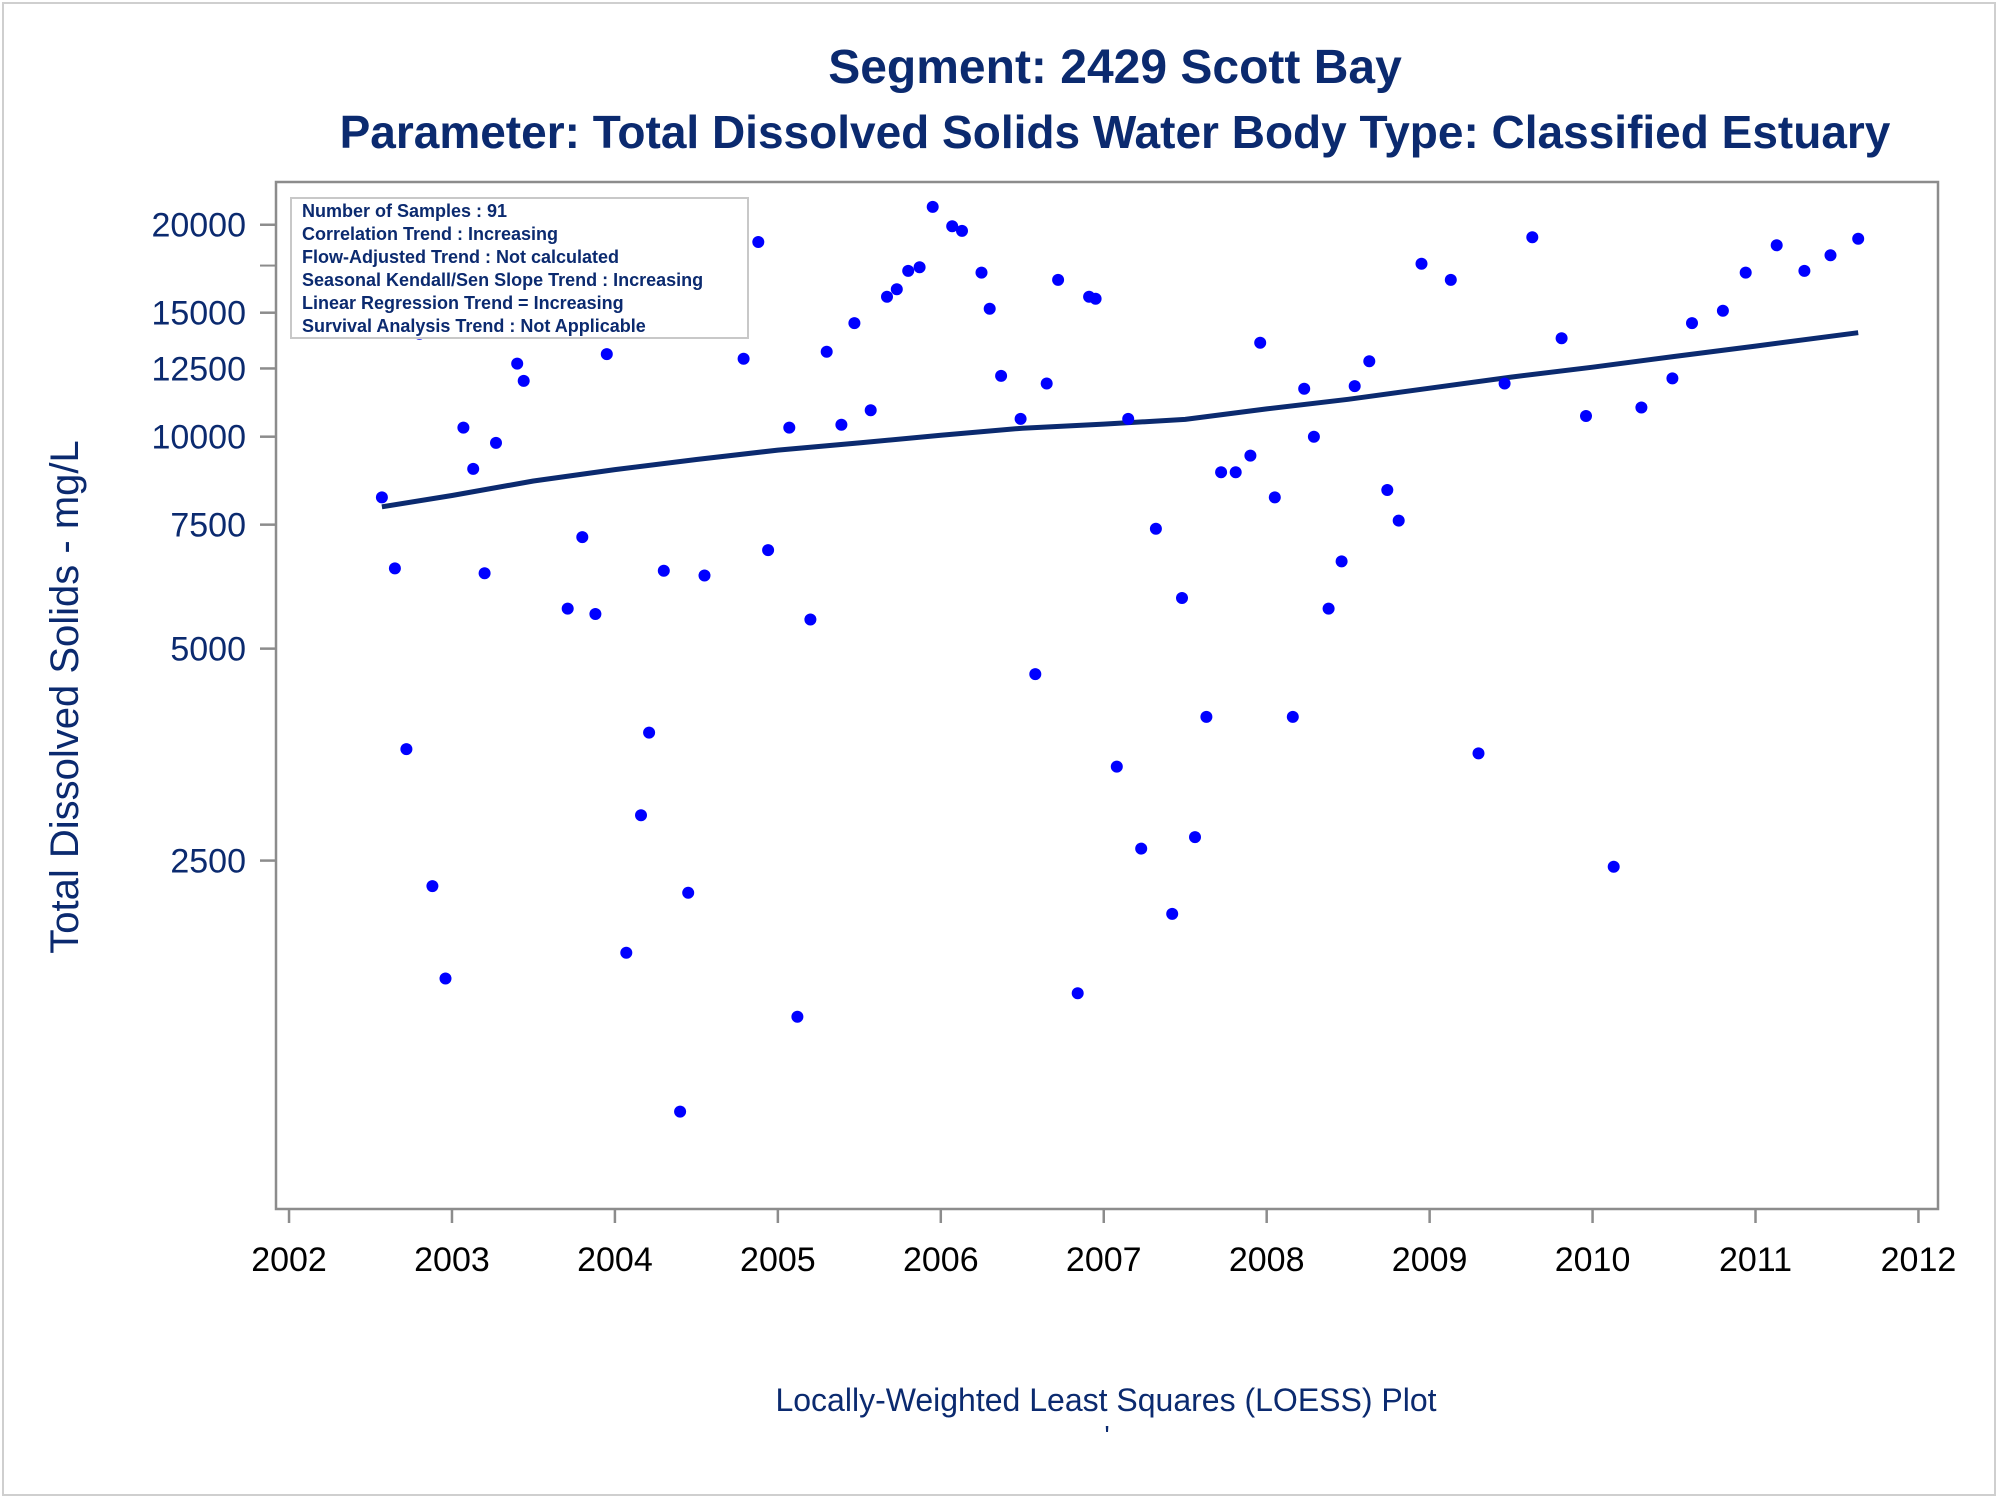 The image size is (2000, 1500). Describe the element at coordinates (1267, 1260) in the screenshot. I see `x-tick-label: 2008` at that location.